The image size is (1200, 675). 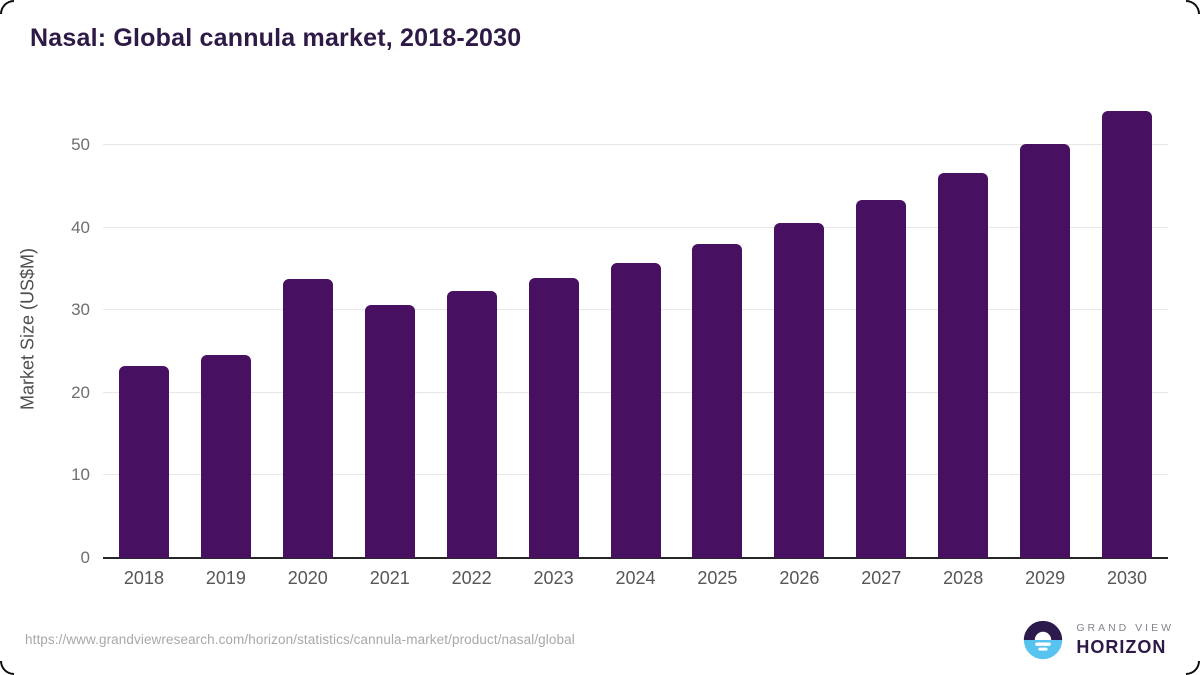 I want to click on grand-view-horizon-logo: GRAND VIEW HORIZON, so click(x=1098, y=640).